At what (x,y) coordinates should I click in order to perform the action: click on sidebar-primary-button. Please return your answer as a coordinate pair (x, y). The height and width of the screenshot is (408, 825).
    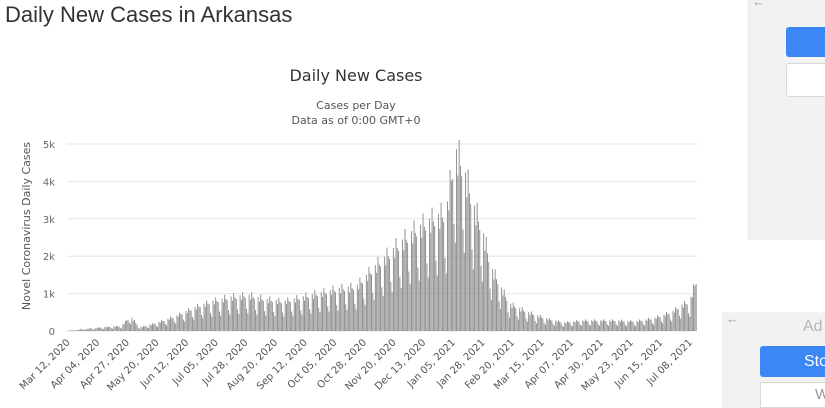
    Looking at the image, I should click on (805, 42).